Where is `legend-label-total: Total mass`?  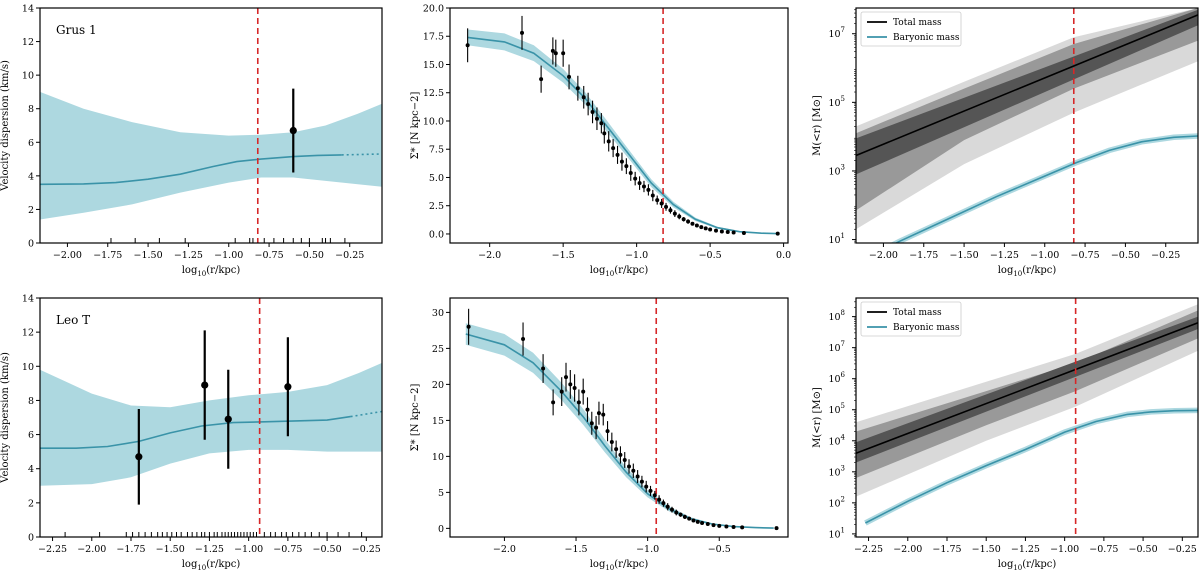
legend-label-total: Total mass is located at coordinates (917, 313).